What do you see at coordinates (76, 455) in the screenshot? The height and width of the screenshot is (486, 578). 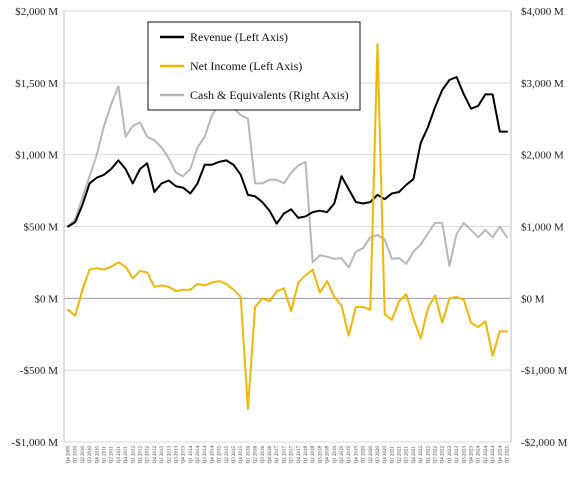 I see `x-tick-label: Q1 2010` at bounding box center [76, 455].